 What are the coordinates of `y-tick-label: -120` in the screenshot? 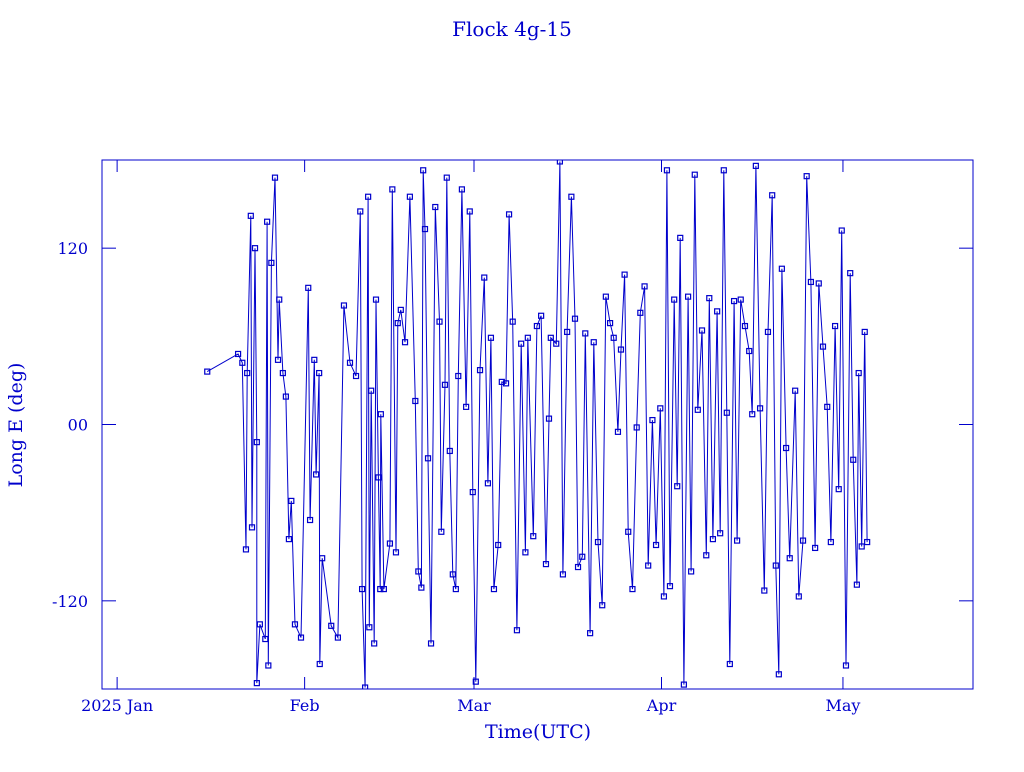 It's located at (70, 601).